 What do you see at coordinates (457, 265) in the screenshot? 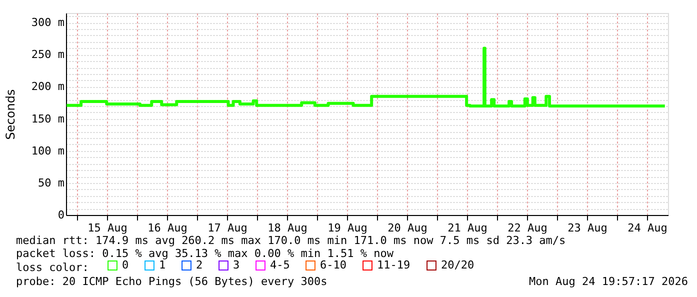
I see `legend-label: 20/20` at bounding box center [457, 265].